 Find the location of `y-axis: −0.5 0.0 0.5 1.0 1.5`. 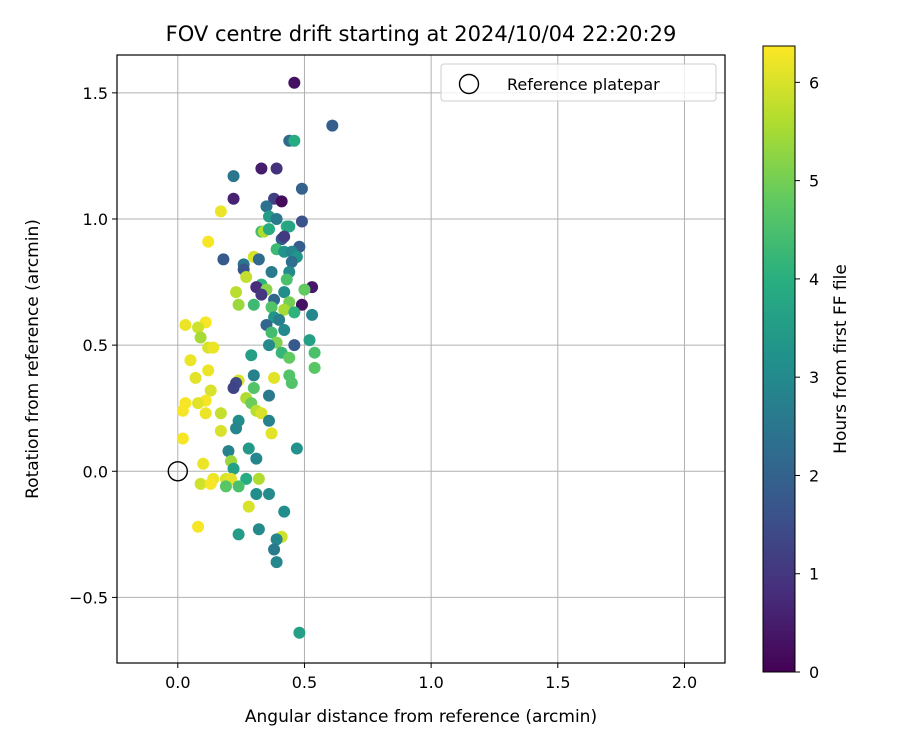

y-axis: −0.5 0.0 0.5 1.0 1.5 is located at coordinates (93, 345).